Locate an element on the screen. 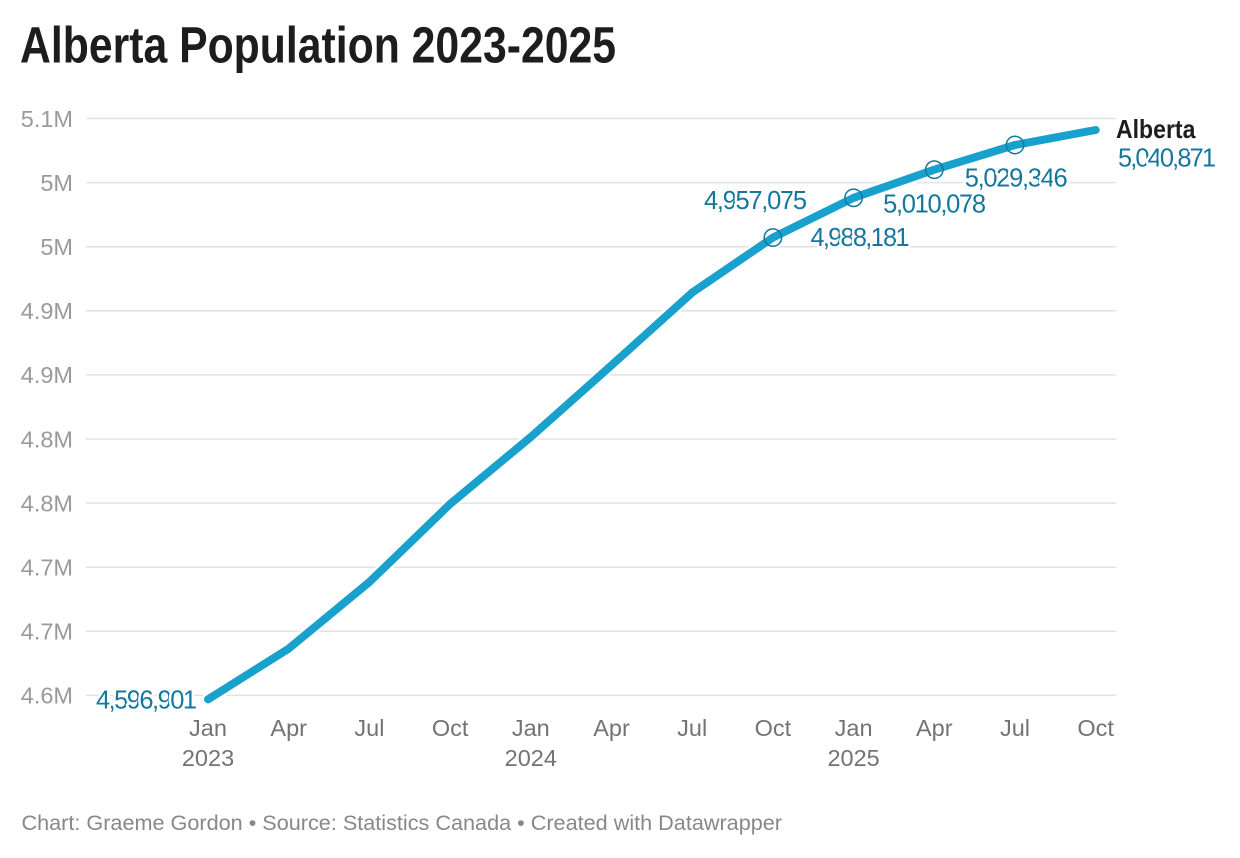 Image resolution: width=1240 pixels, height=858 pixels. svg-text: 2023 is located at coordinates (208, 758).